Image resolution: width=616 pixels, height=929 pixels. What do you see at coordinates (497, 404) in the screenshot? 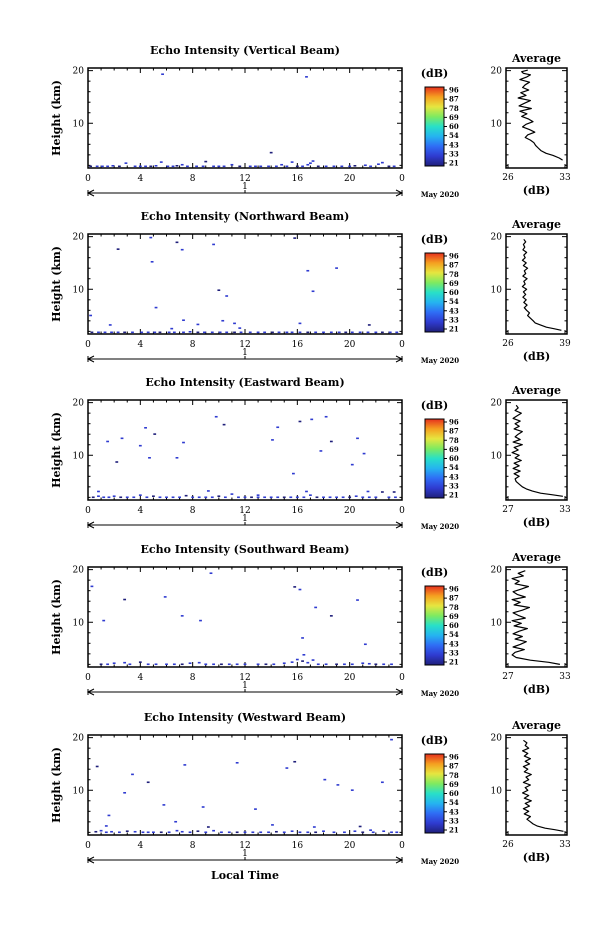
I see `profile-y-tick-label: 20` at bounding box center [497, 404].